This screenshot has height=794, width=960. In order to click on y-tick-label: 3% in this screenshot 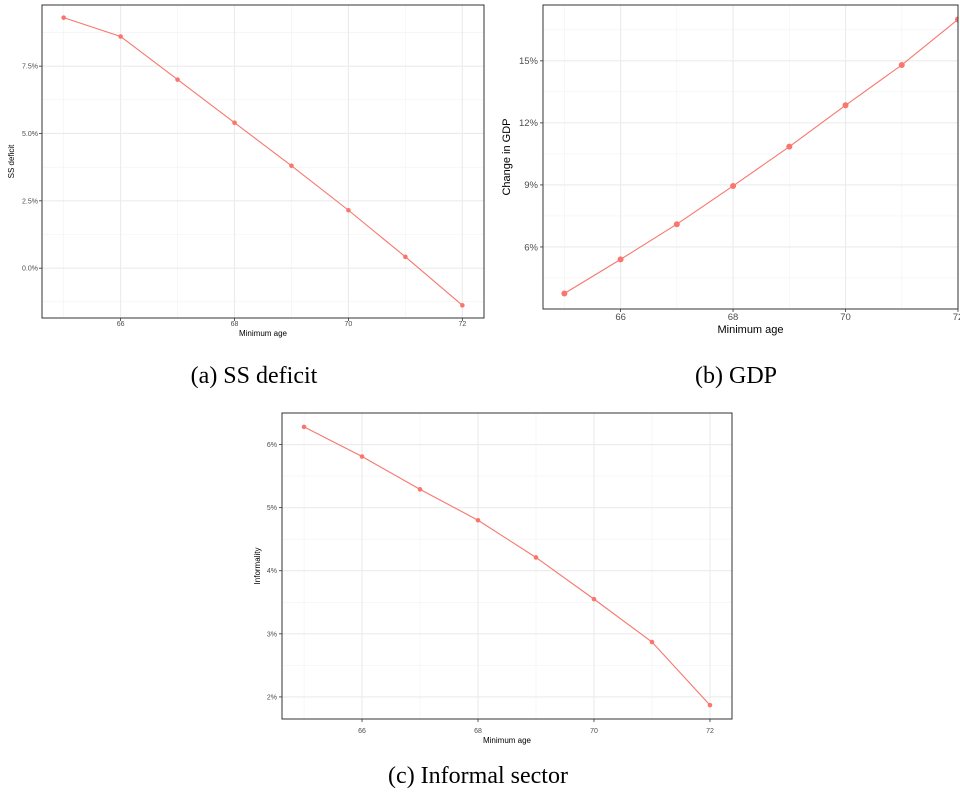, I will do `click(272, 634)`.